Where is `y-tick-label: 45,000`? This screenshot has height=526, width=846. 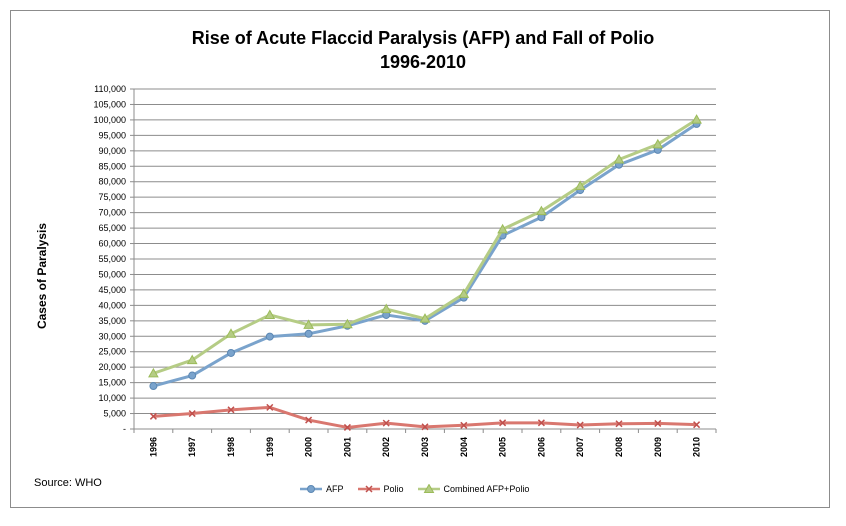 y-tick-label: 45,000 is located at coordinates (112, 290).